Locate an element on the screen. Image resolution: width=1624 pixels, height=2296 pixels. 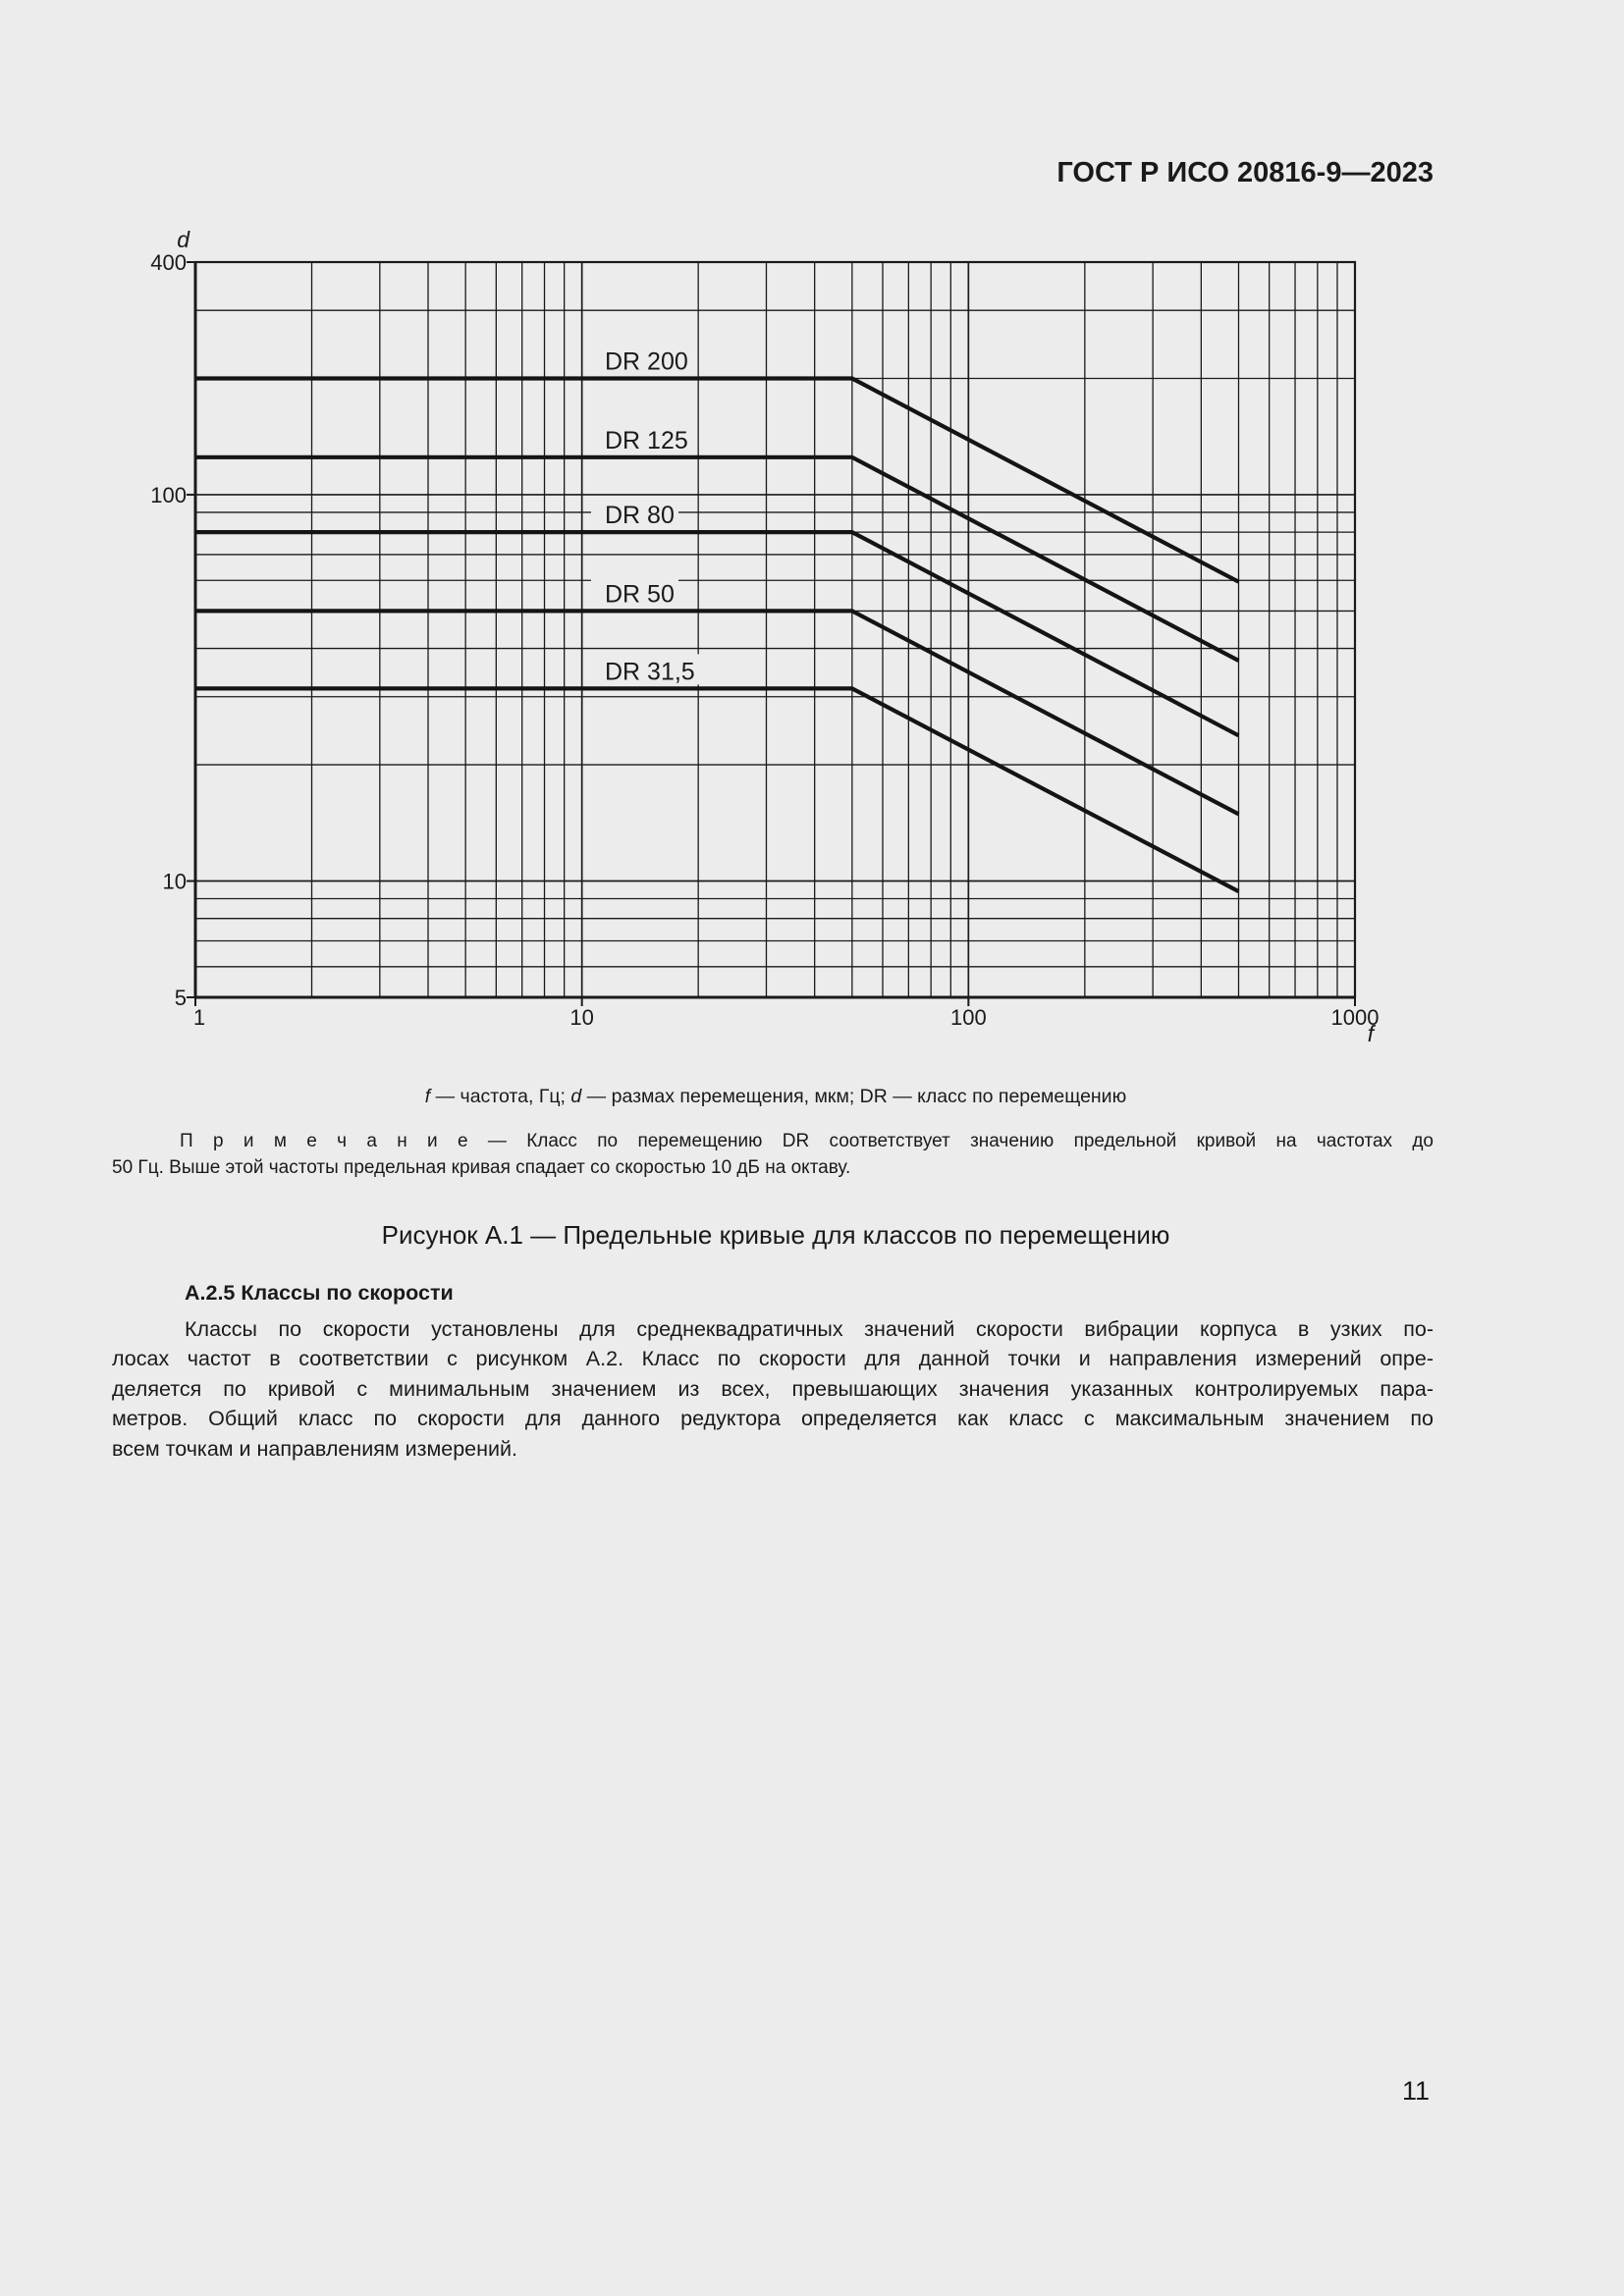
curve-label: DR 200 is located at coordinates (646, 361).